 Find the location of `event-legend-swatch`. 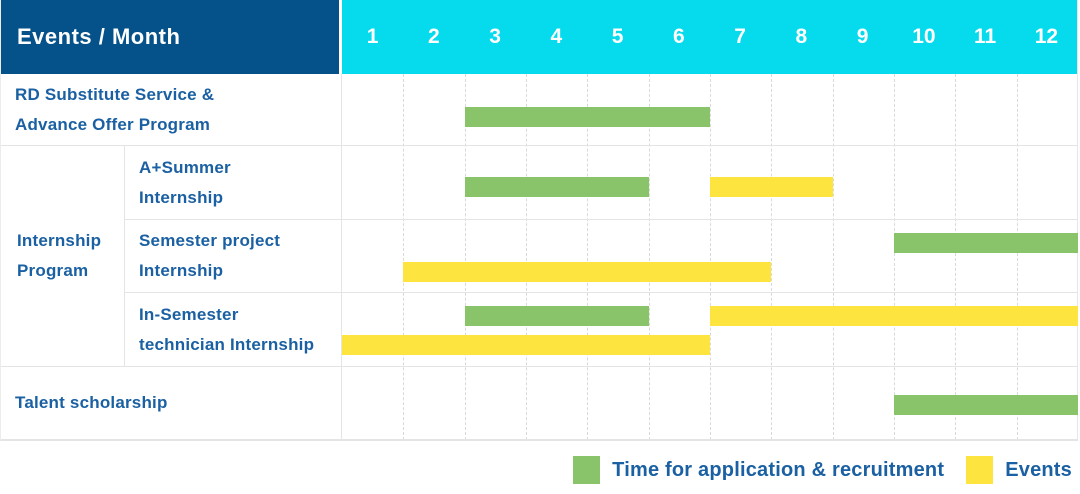

event-legend-swatch is located at coordinates (980, 470).